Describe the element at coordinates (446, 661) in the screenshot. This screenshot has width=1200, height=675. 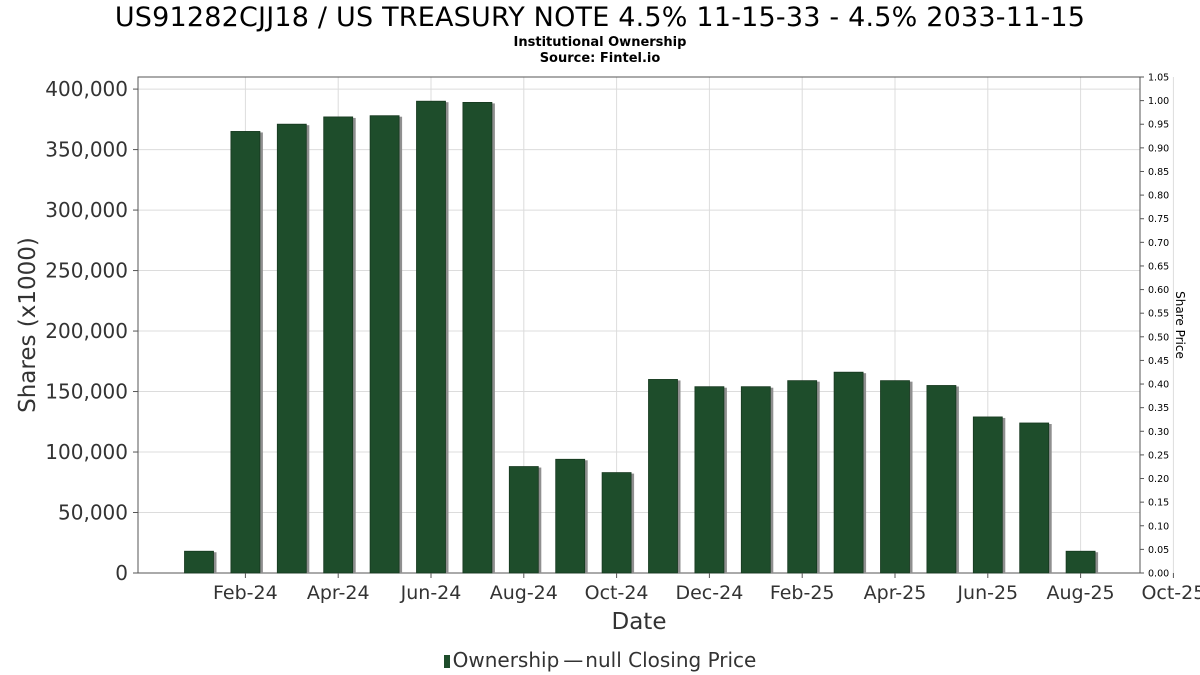
I see `ownership-legend-swatch` at that location.